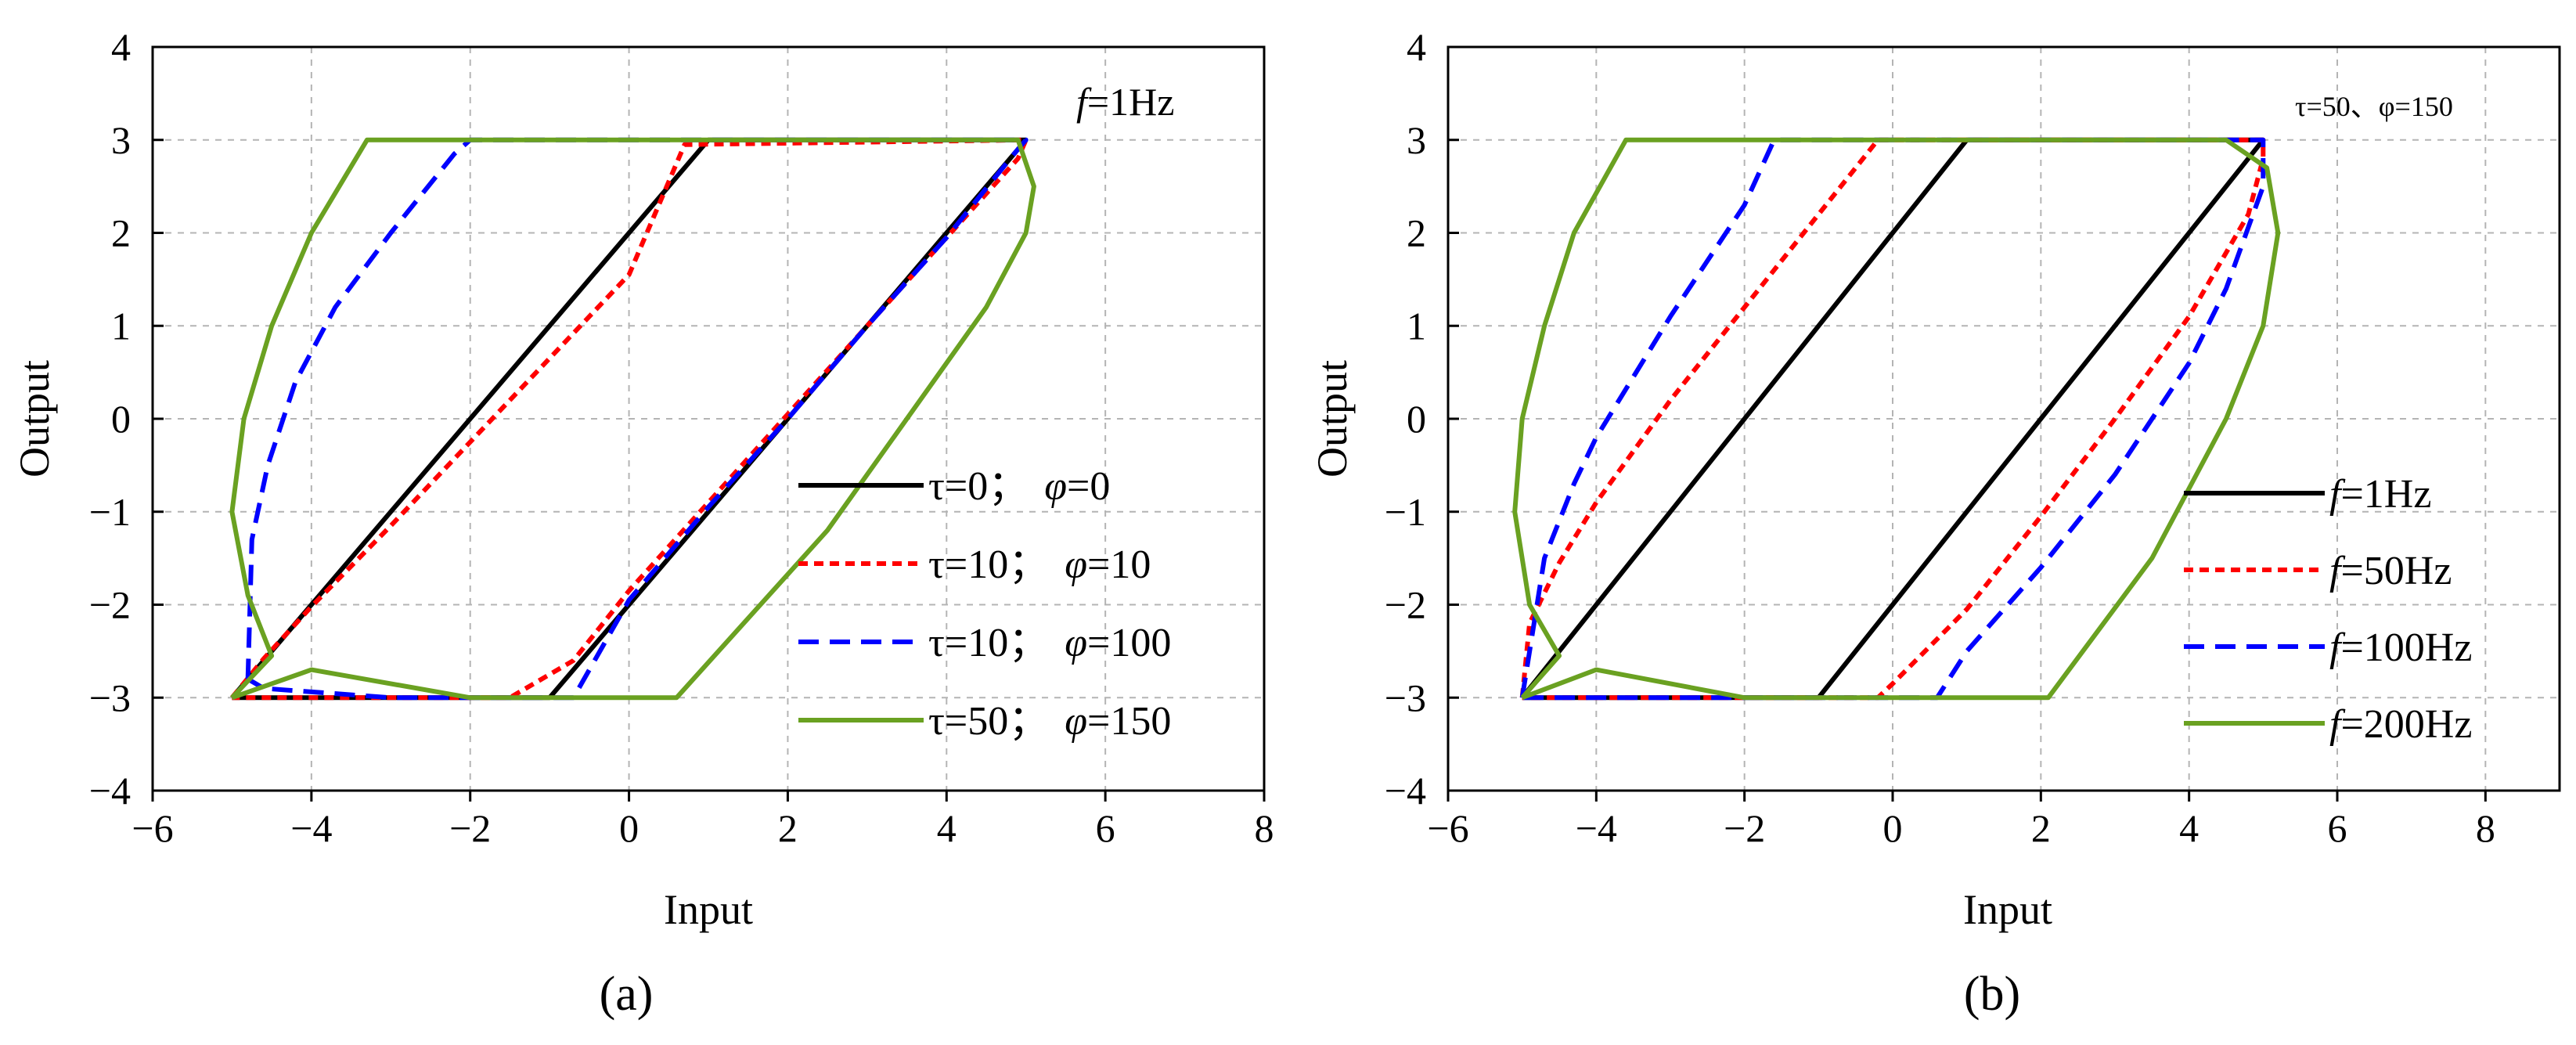  I want to click on x-tick-labels-a: −6 −4 −2 0 2 4 6 8, so click(703, 828).